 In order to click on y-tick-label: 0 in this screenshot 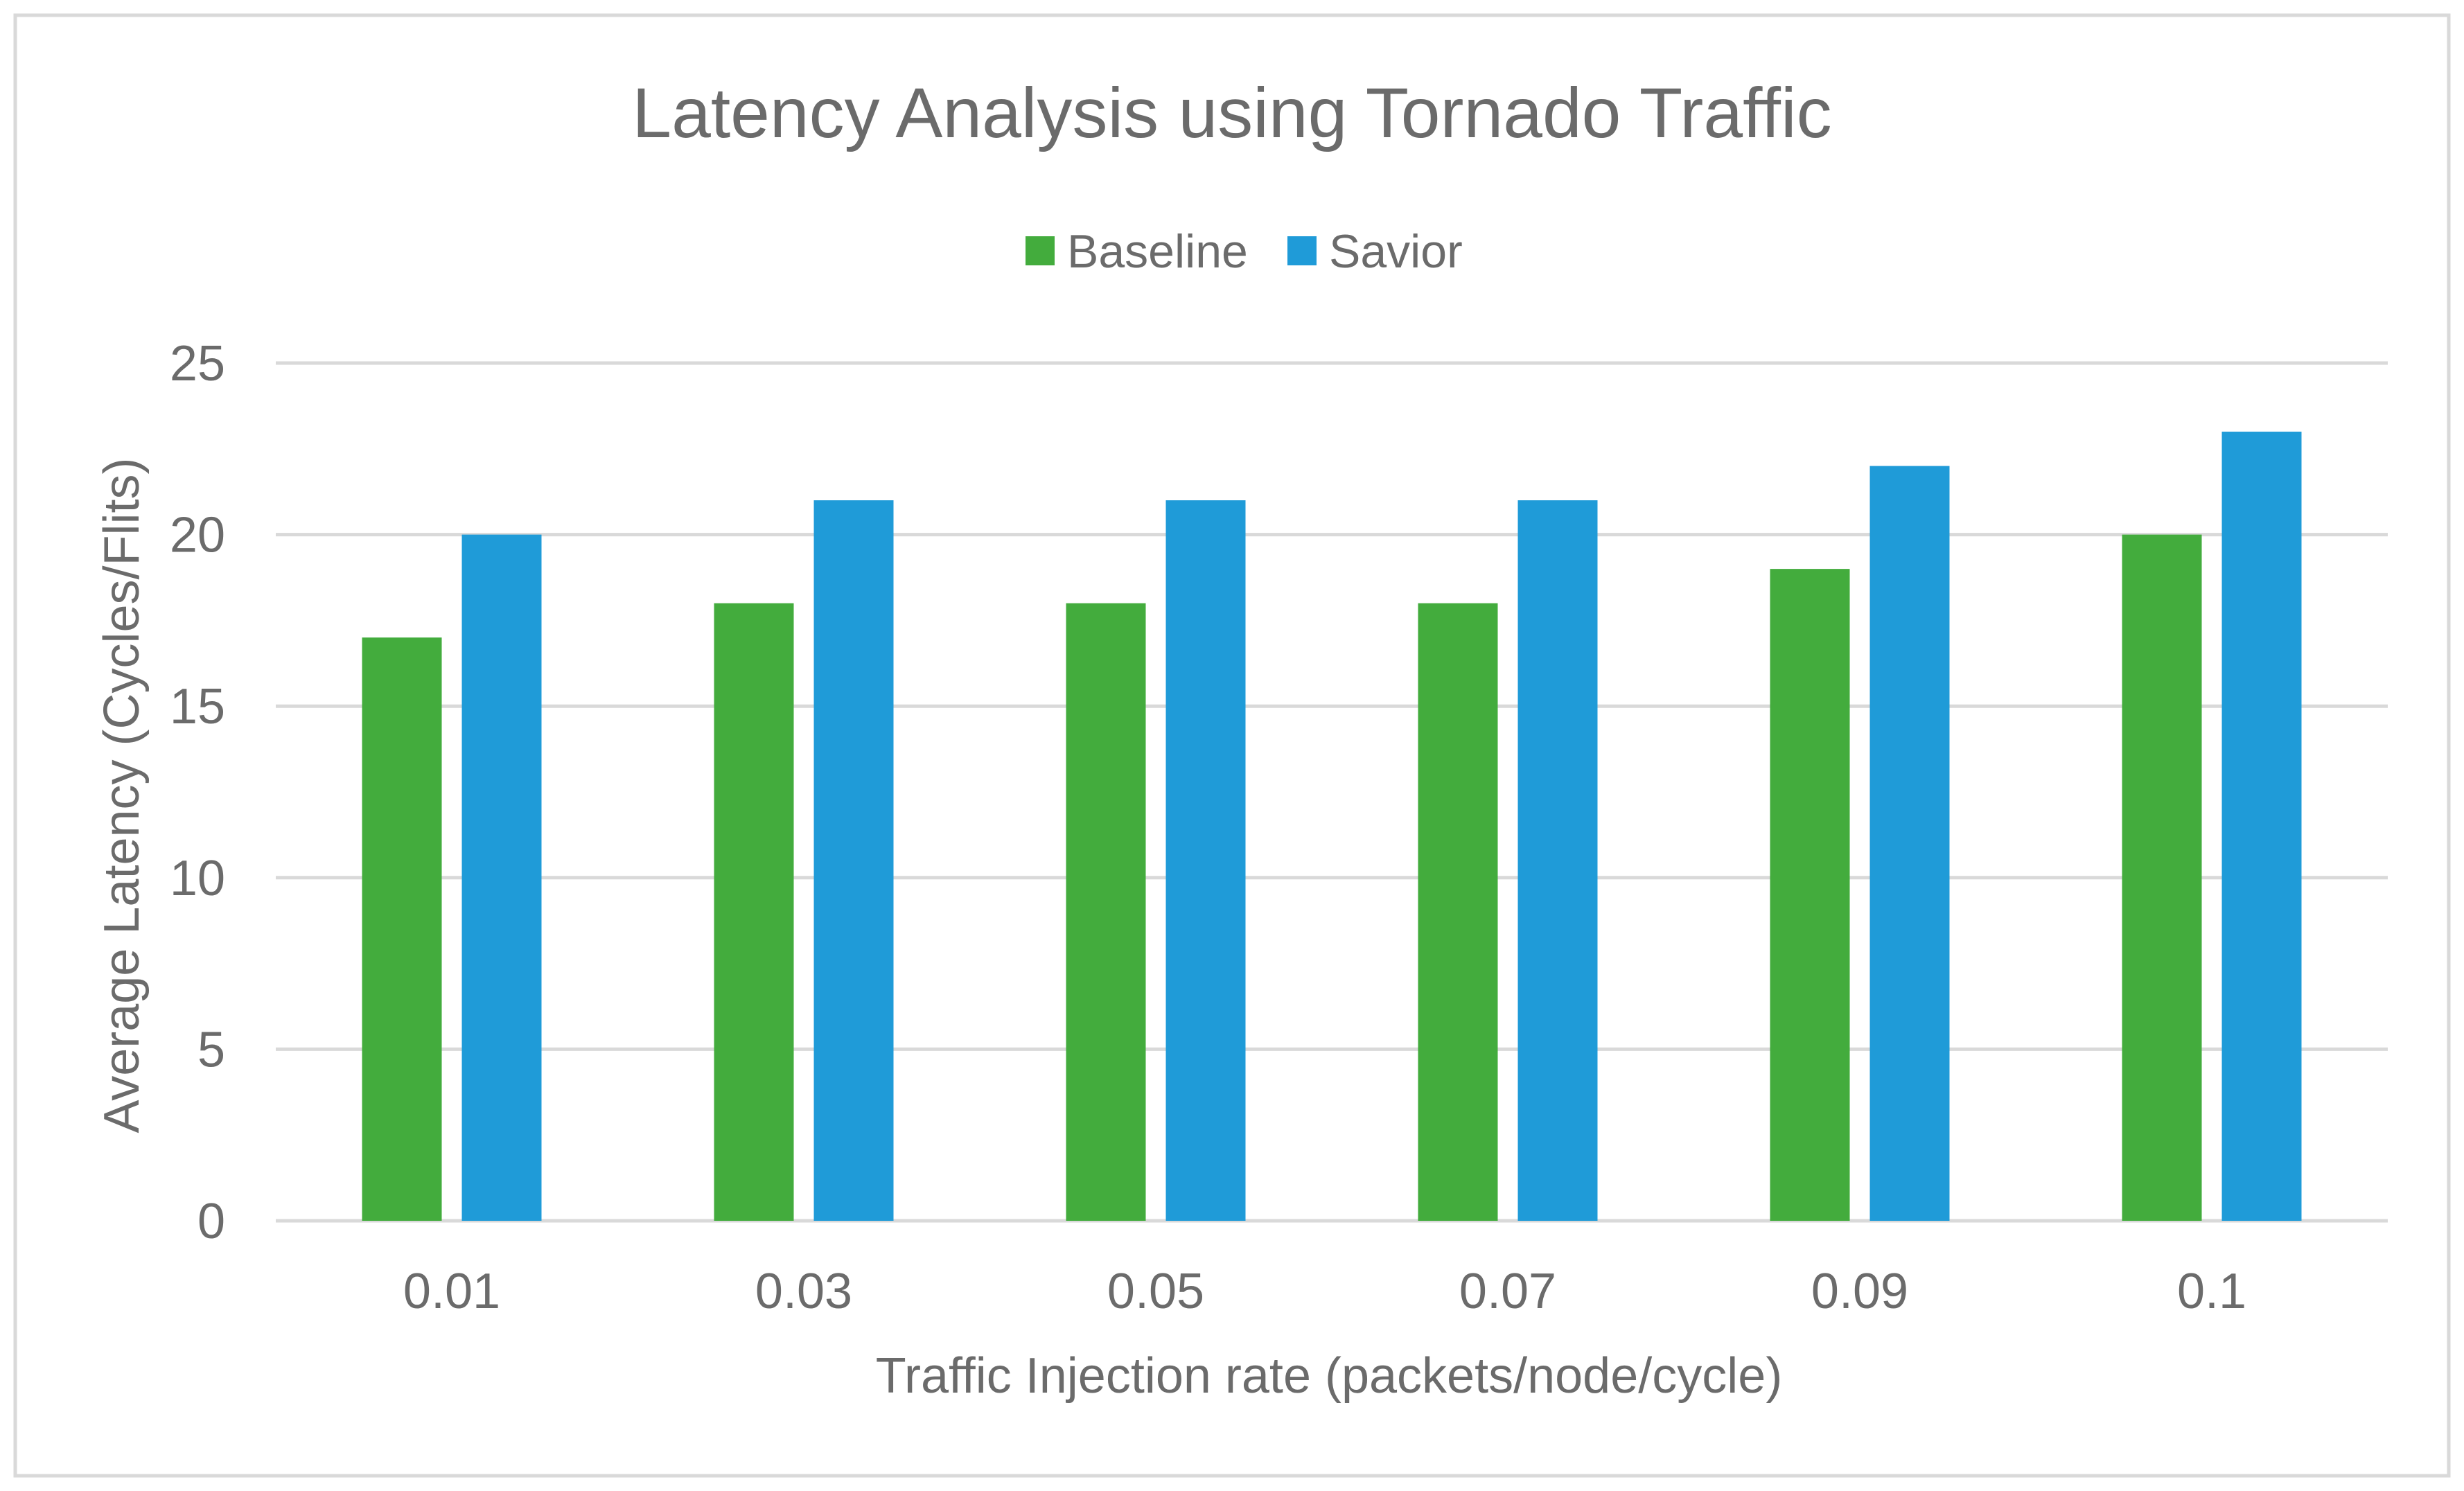, I will do `click(211, 1221)`.